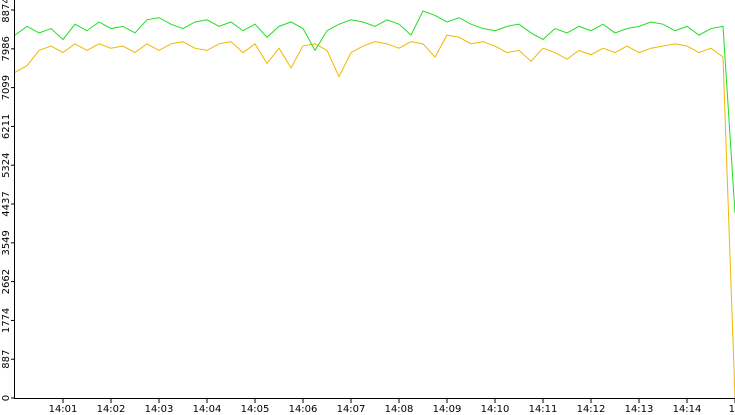 The image size is (735, 415). I want to click on y-tick-label: 6211, so click(6, 126).